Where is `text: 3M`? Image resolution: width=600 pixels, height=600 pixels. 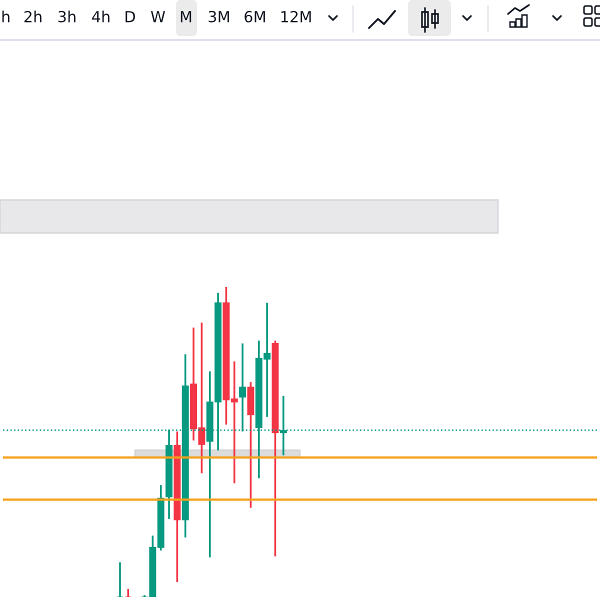 text: 3M is located at coordinates (218, 16).